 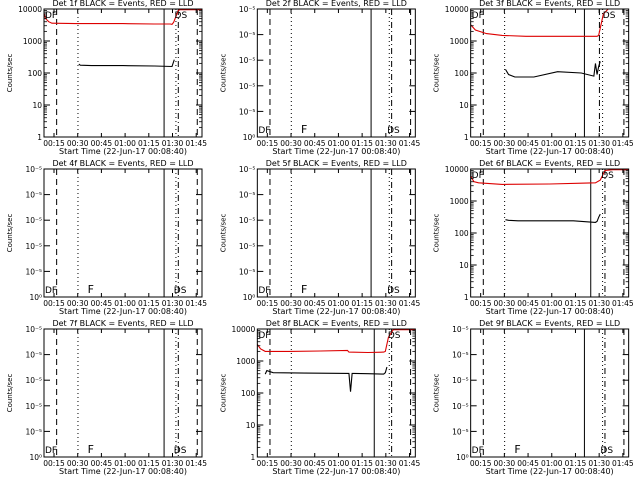 I want to click on panel-title: Det 5f BLACK = Events, RED = LLD, so click(x=336, y=163).